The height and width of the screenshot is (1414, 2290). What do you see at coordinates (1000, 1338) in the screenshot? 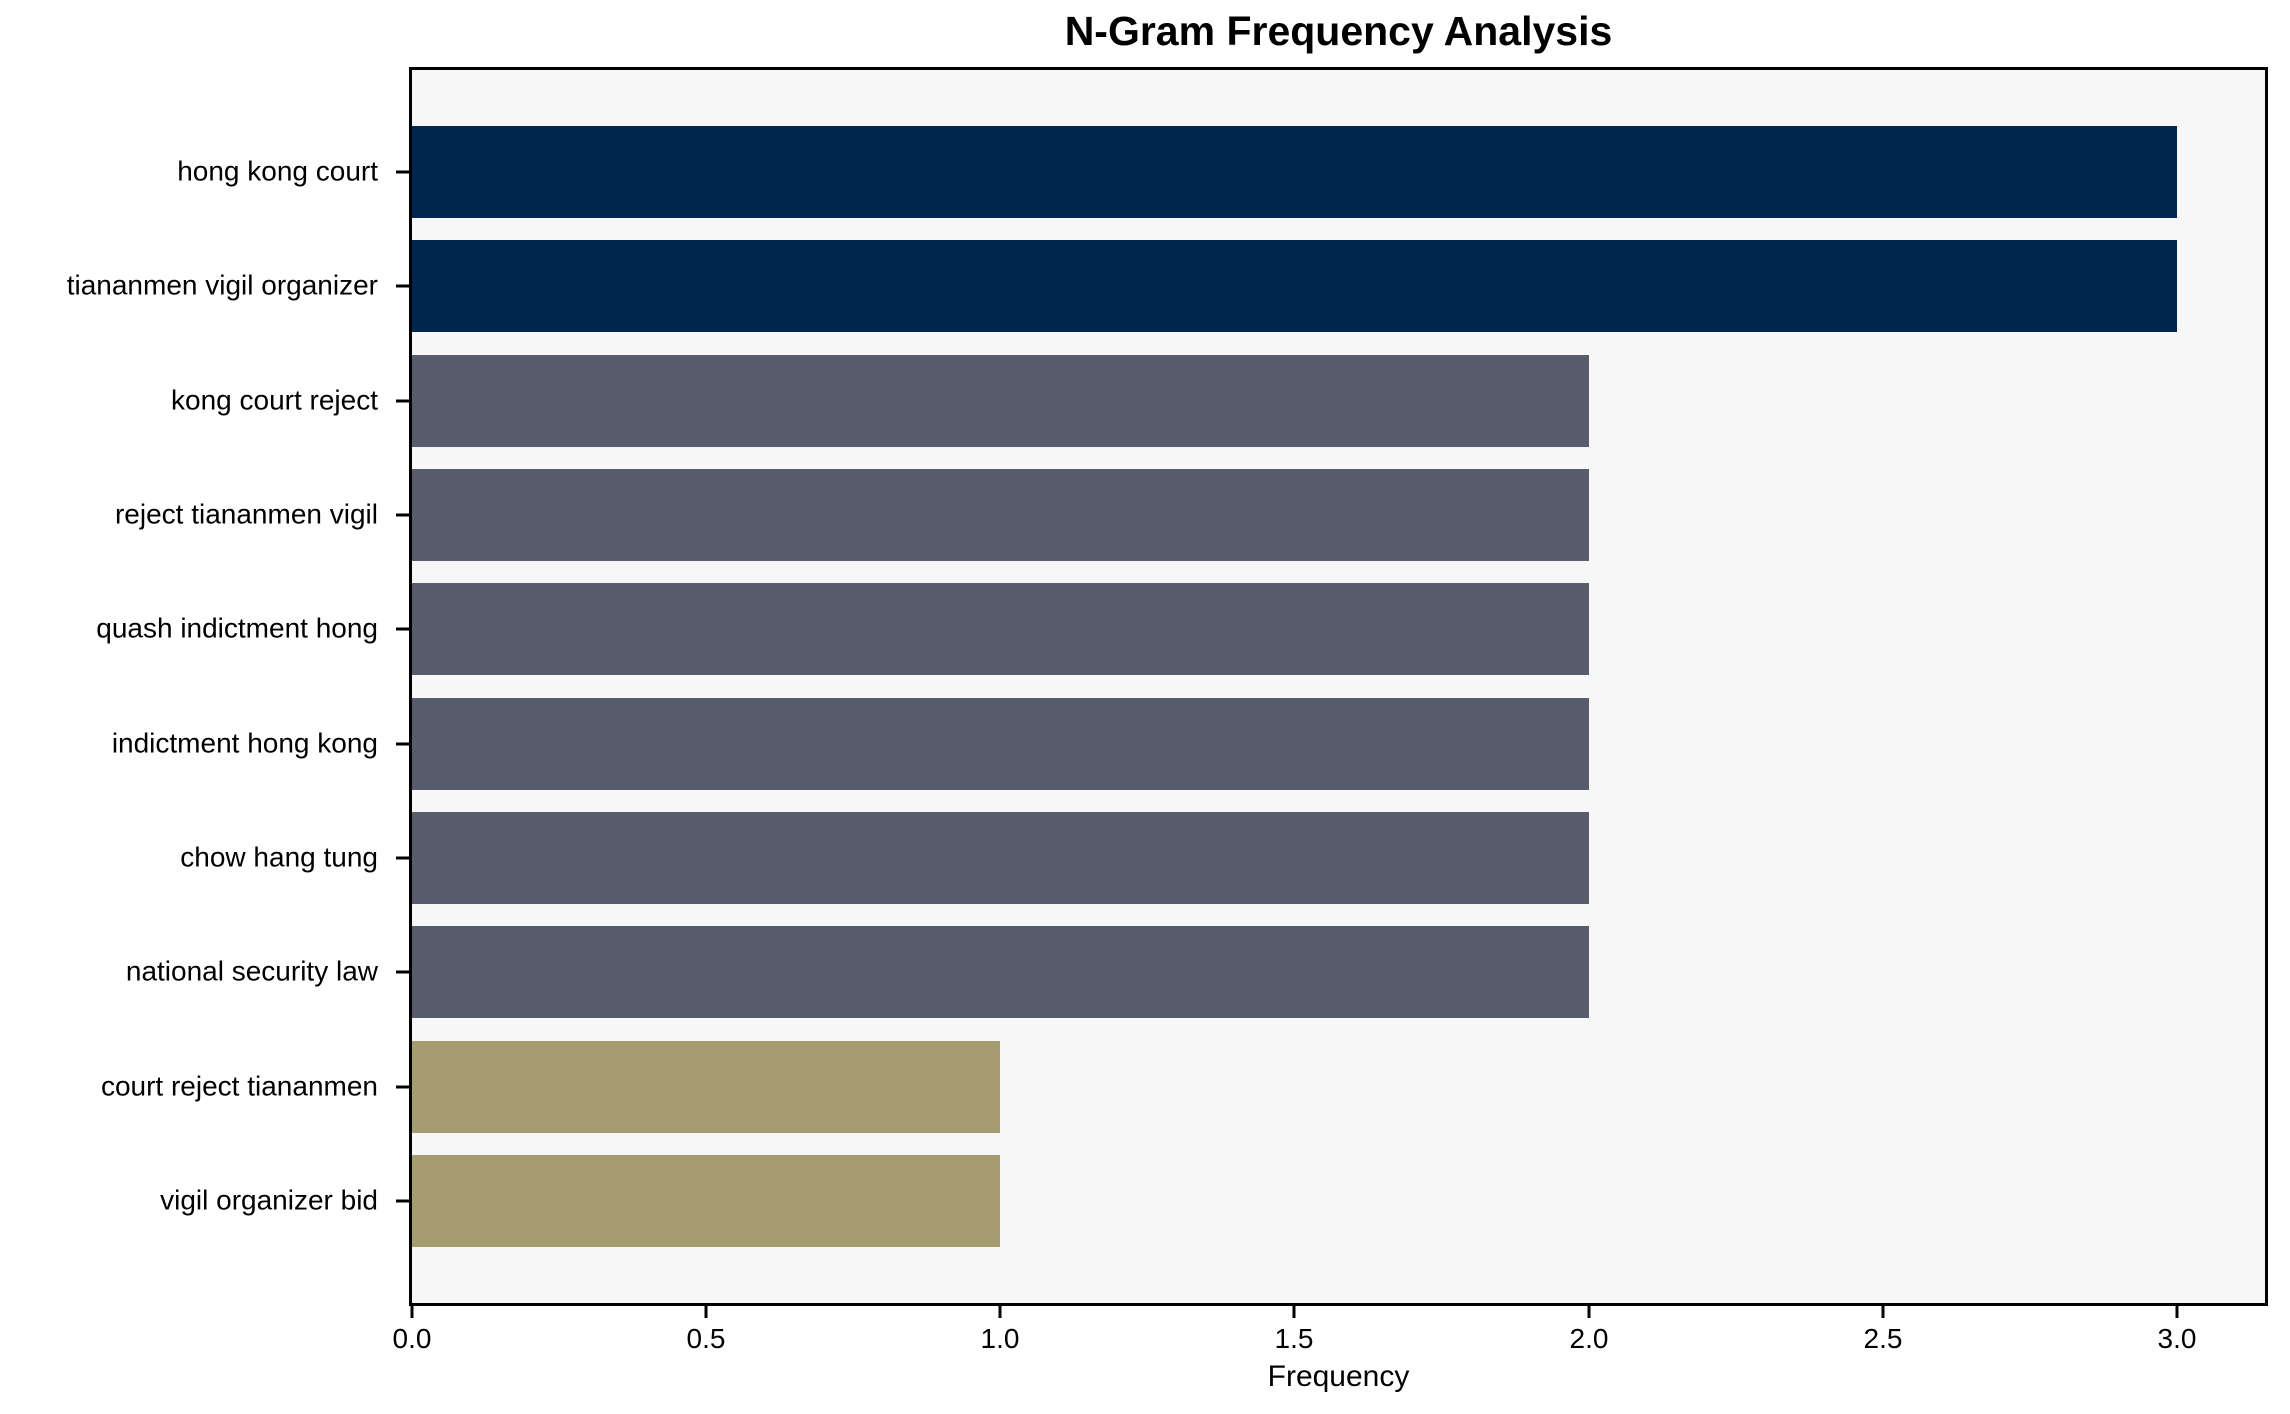
I see `x-tick-label: 1.0` at bounding box center [1000, 1338].